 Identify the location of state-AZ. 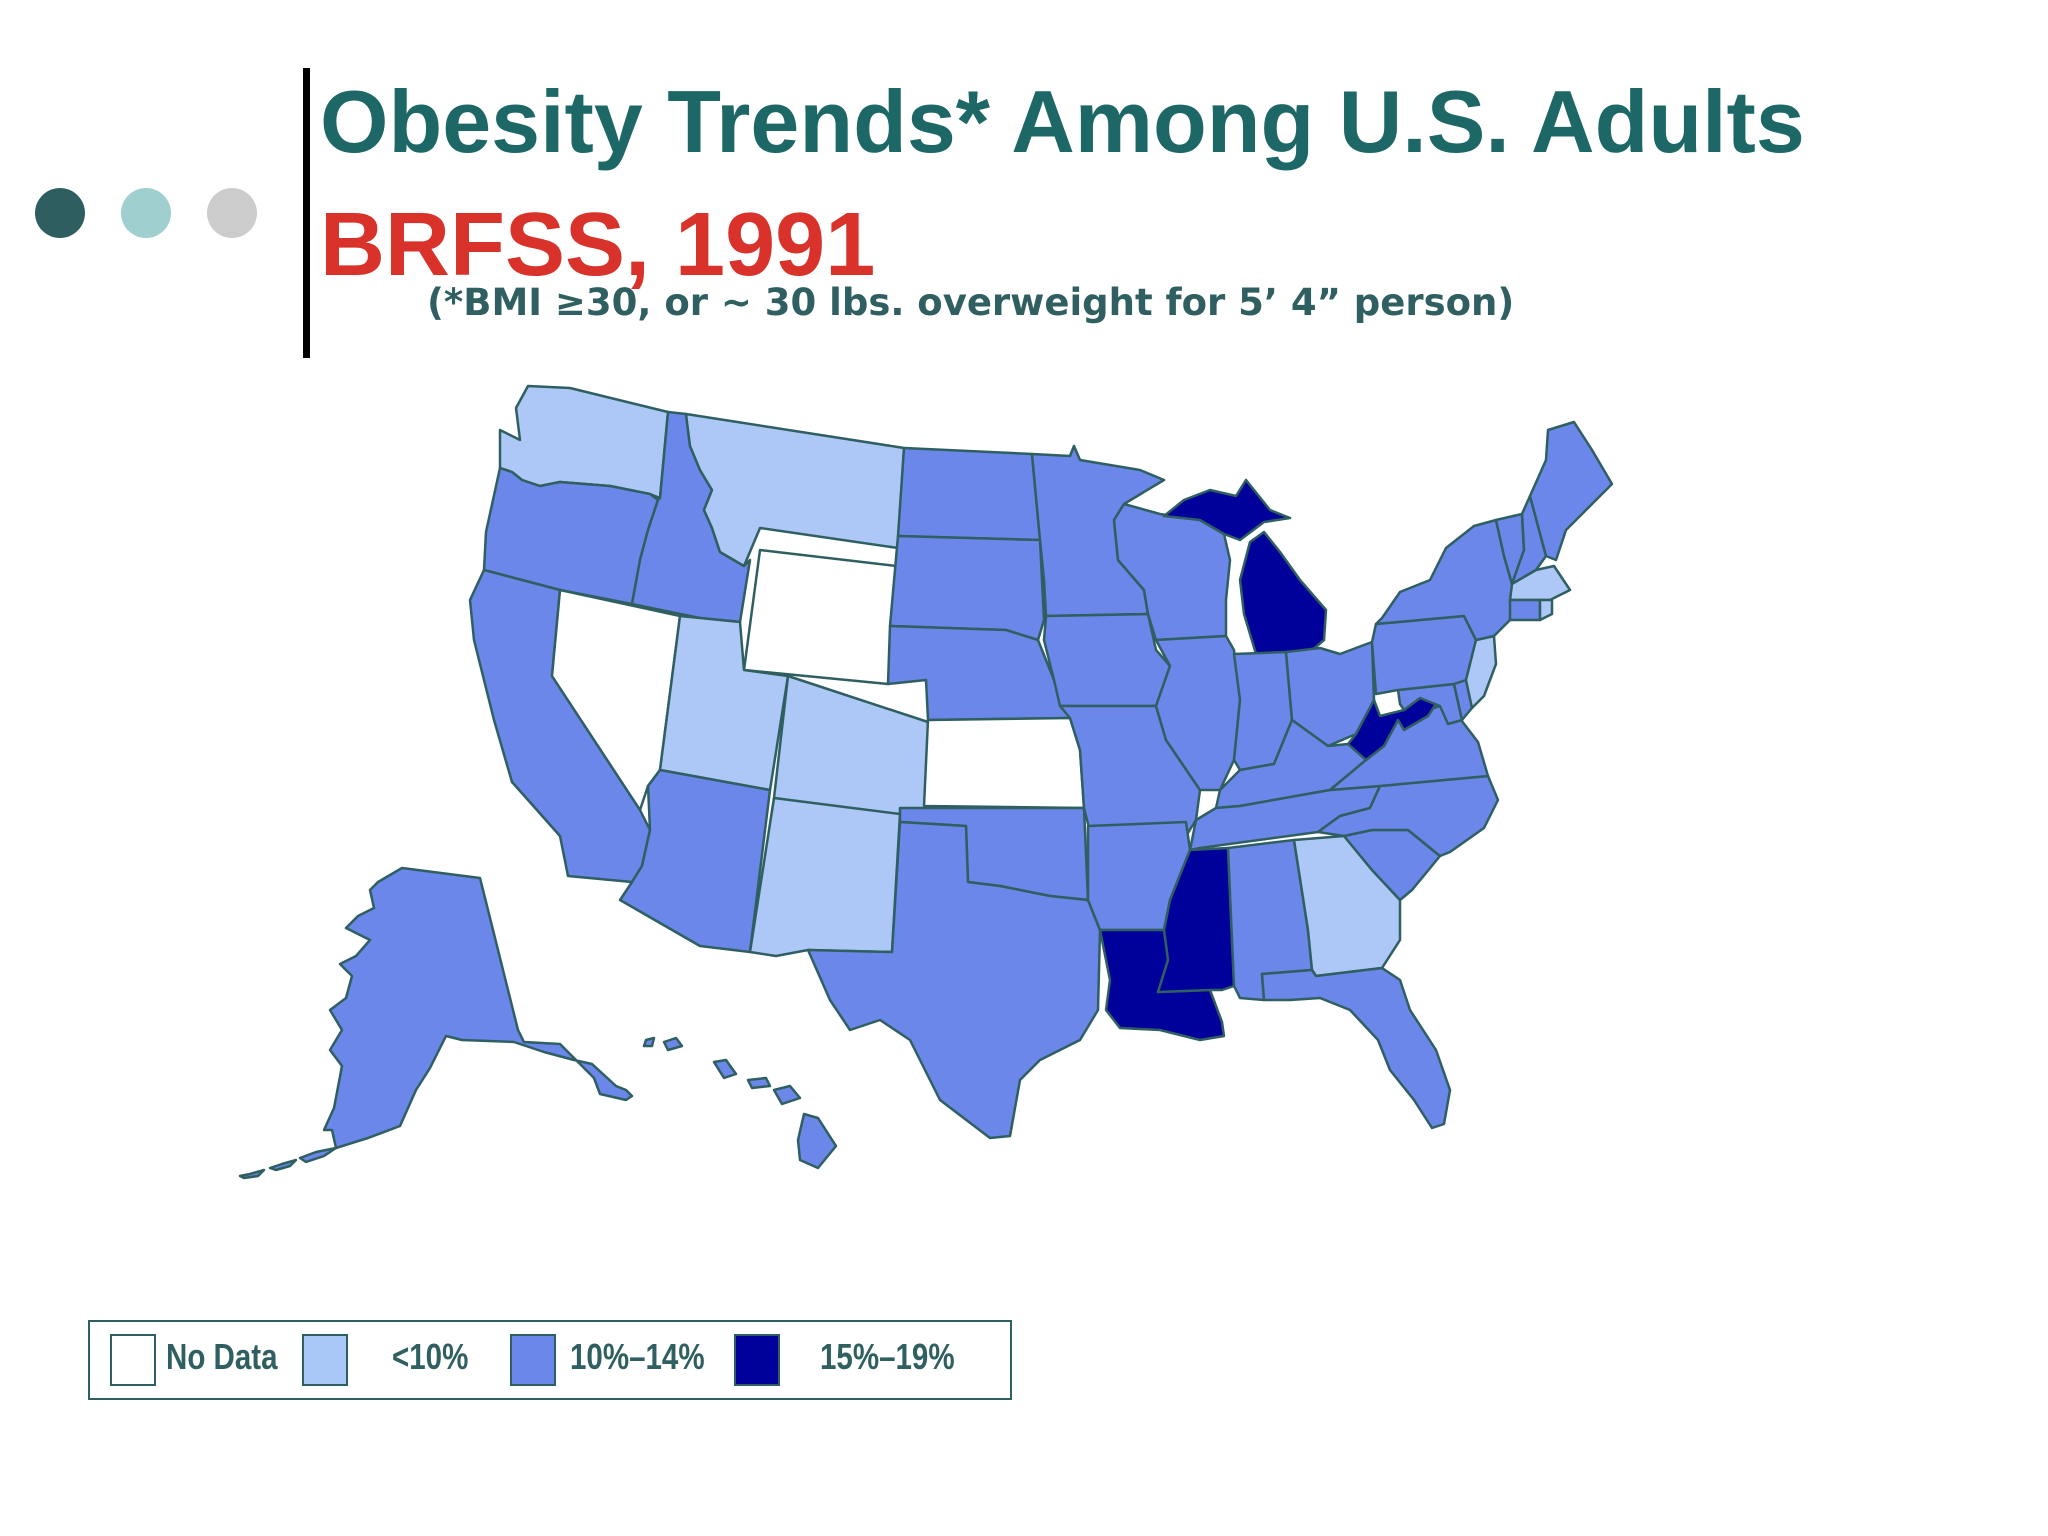
(695, 861).